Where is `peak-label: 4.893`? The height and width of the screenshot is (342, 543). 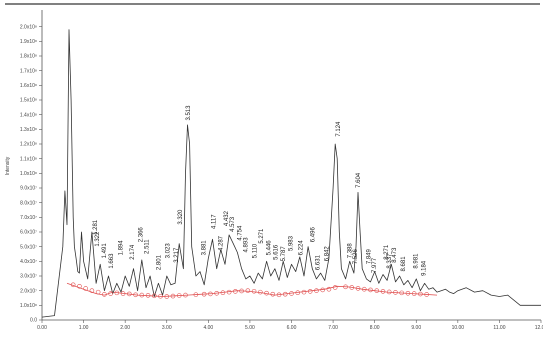
peak-label: 4.893 is located at coordinates (246, 245).